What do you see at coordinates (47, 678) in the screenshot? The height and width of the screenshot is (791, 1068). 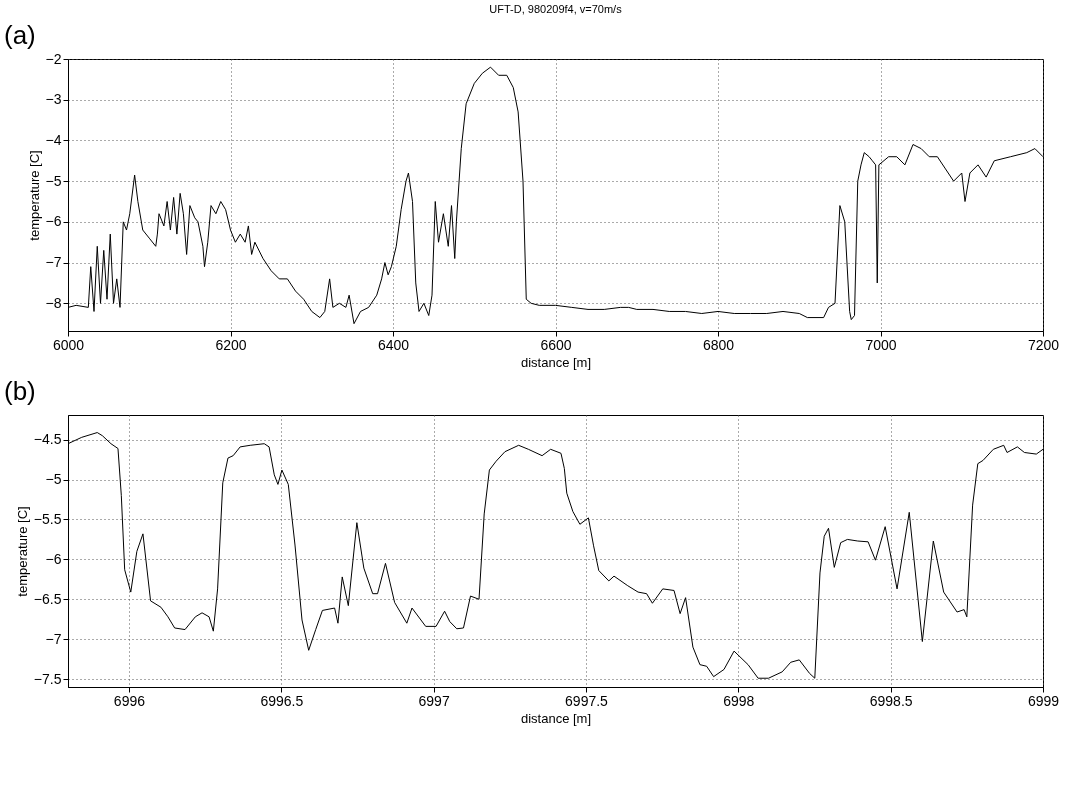 I see `y-tick-label: −7.5` at bounding box center [47, 678].